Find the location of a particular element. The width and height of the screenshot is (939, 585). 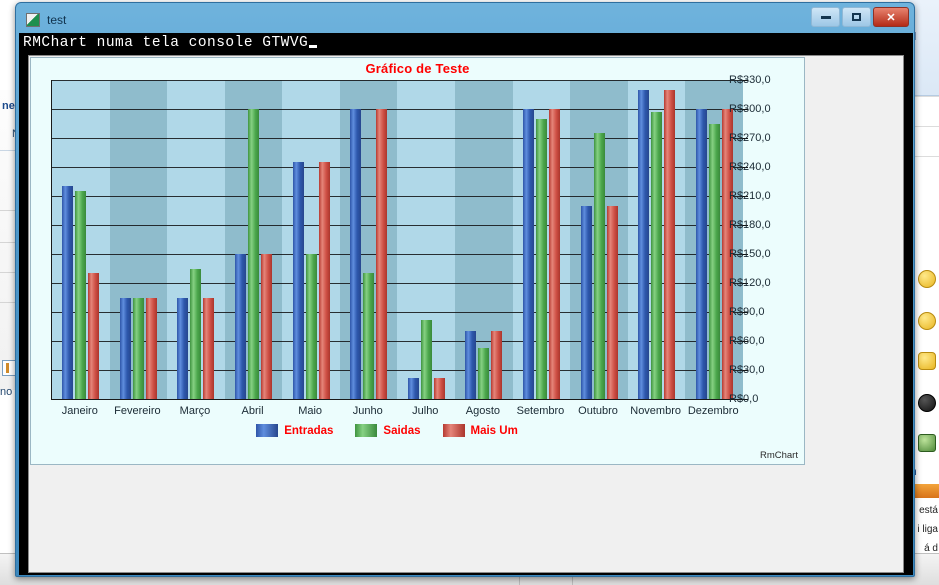

window-controls: ✕ is located at coordinates (860, 17).